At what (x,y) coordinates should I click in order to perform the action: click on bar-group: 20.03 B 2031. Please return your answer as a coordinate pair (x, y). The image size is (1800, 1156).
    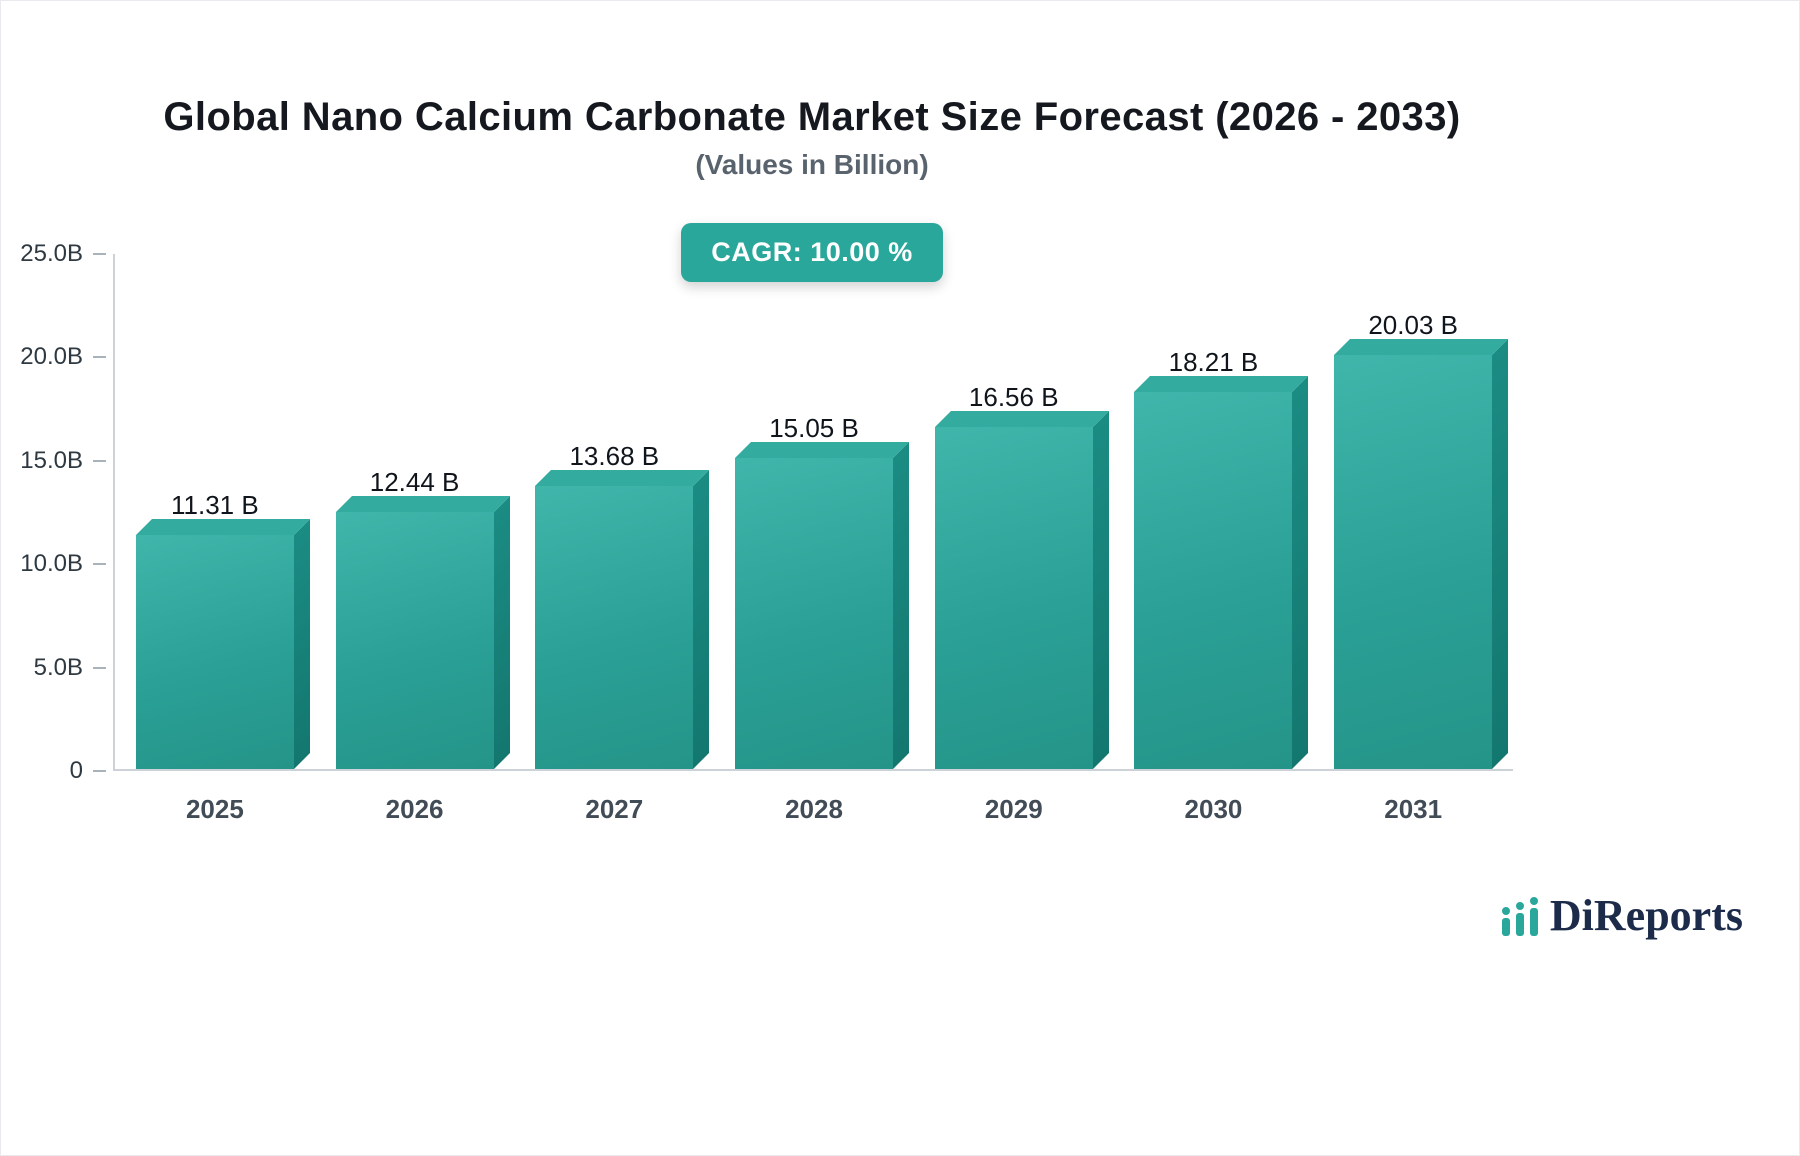
    Looking at the image, I should click on (1413, 539).